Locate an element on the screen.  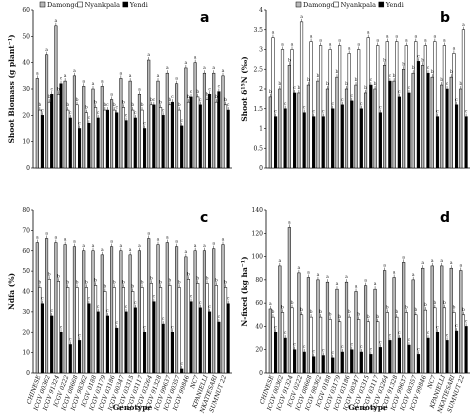
y-tick-label: 0 is located at coordinates (28, 373).